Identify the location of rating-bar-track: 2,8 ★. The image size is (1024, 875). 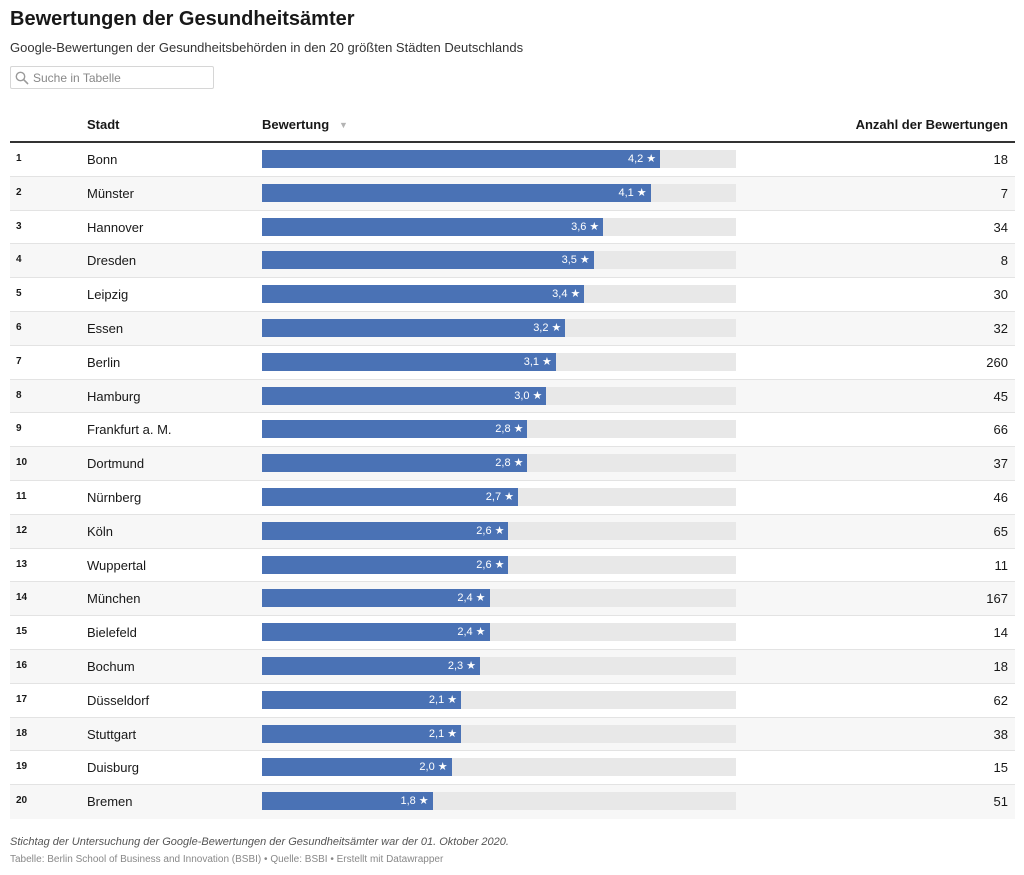
(499, 463).